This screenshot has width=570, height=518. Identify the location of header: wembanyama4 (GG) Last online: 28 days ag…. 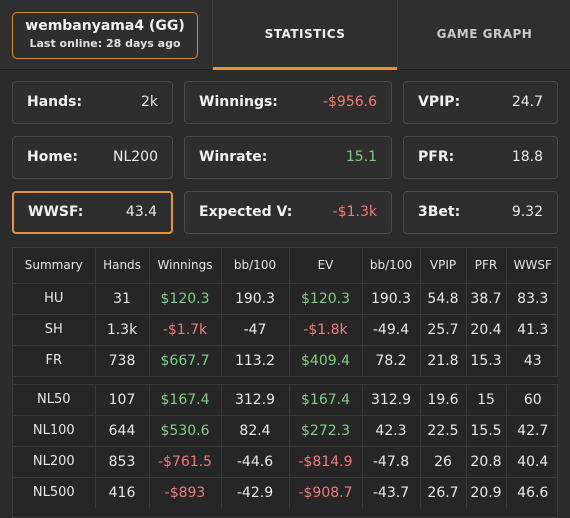
(285, 35).